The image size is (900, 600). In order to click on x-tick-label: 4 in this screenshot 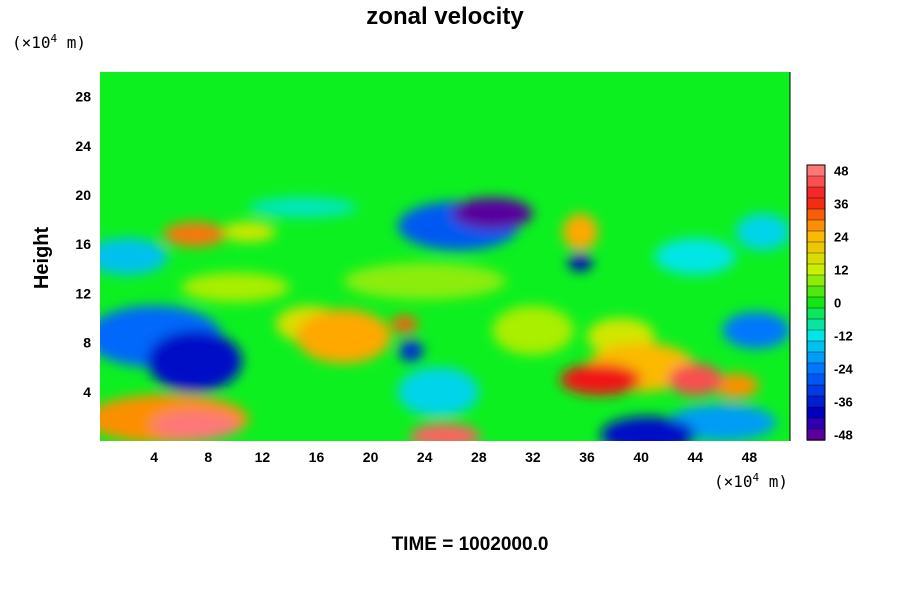, I will do `click(154, 457)`.